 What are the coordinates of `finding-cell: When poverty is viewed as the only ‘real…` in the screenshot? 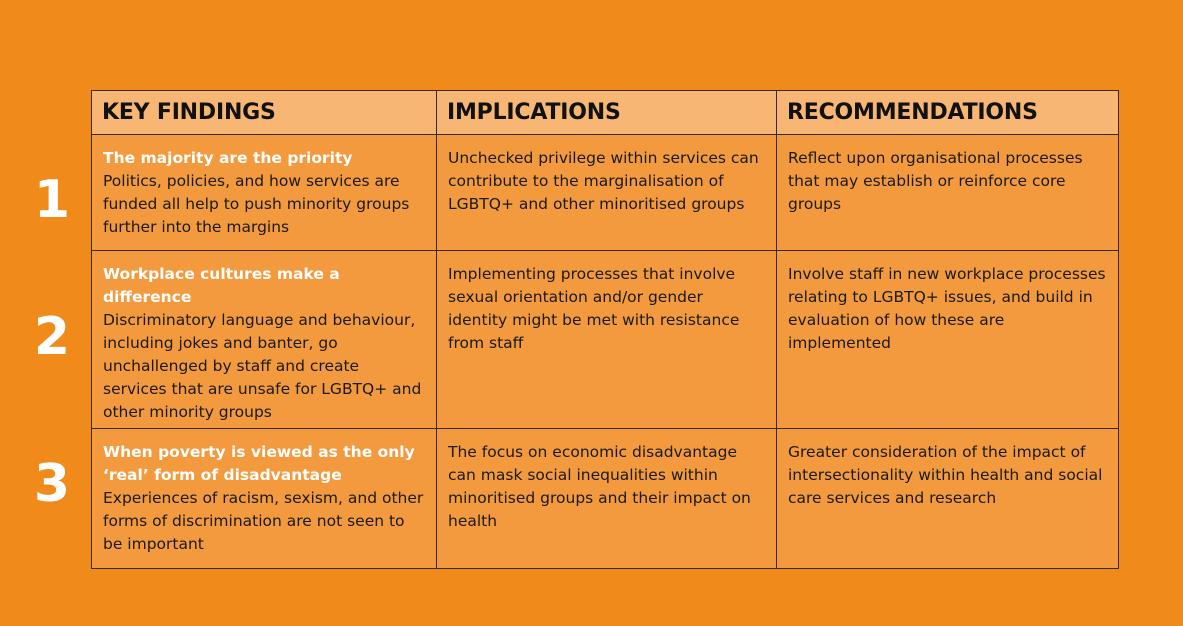 It's located at (264, 498).